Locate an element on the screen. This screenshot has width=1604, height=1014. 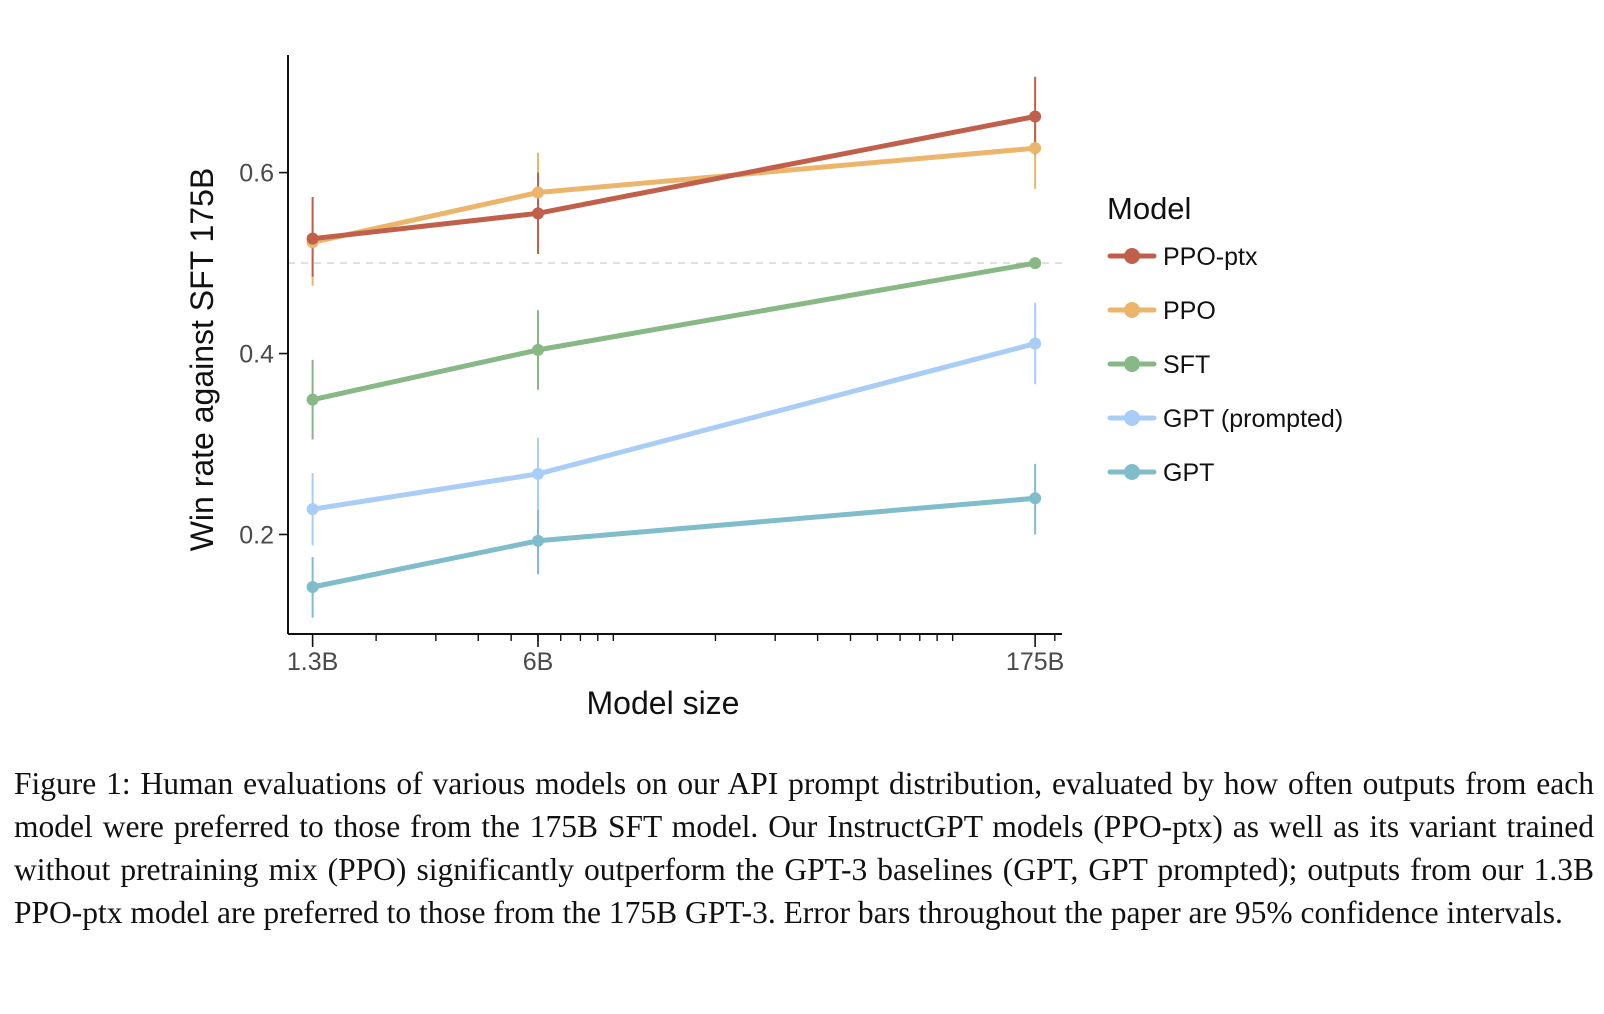
legend-items: PPO-ptx PPO SFT GPT (prompted) GPT is located at coordinates (1225, 365).